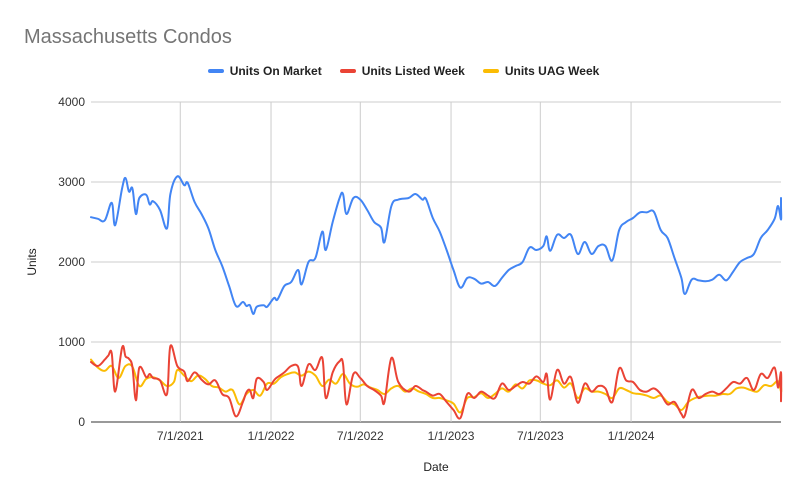 This screenshot has width=807, height=499. Describe the element at coordinates (360, 436) in the screenshot. I see `x-tick-label: 7/1/2022` at that location.